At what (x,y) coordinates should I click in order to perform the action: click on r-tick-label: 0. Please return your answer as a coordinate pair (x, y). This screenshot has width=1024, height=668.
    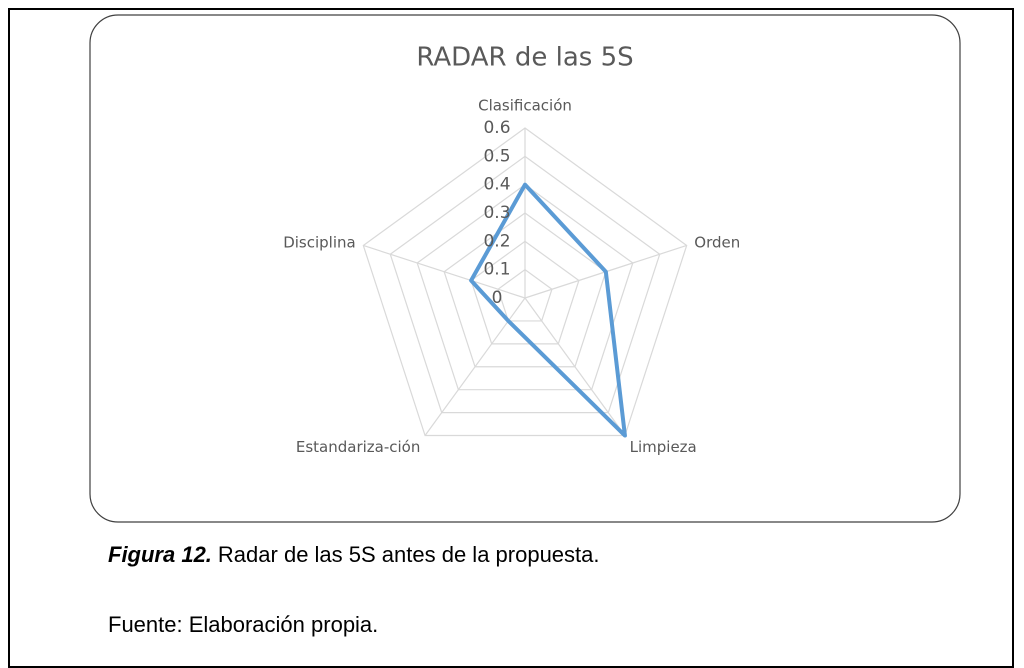
    Looking at the image, I should click on (497, 298).